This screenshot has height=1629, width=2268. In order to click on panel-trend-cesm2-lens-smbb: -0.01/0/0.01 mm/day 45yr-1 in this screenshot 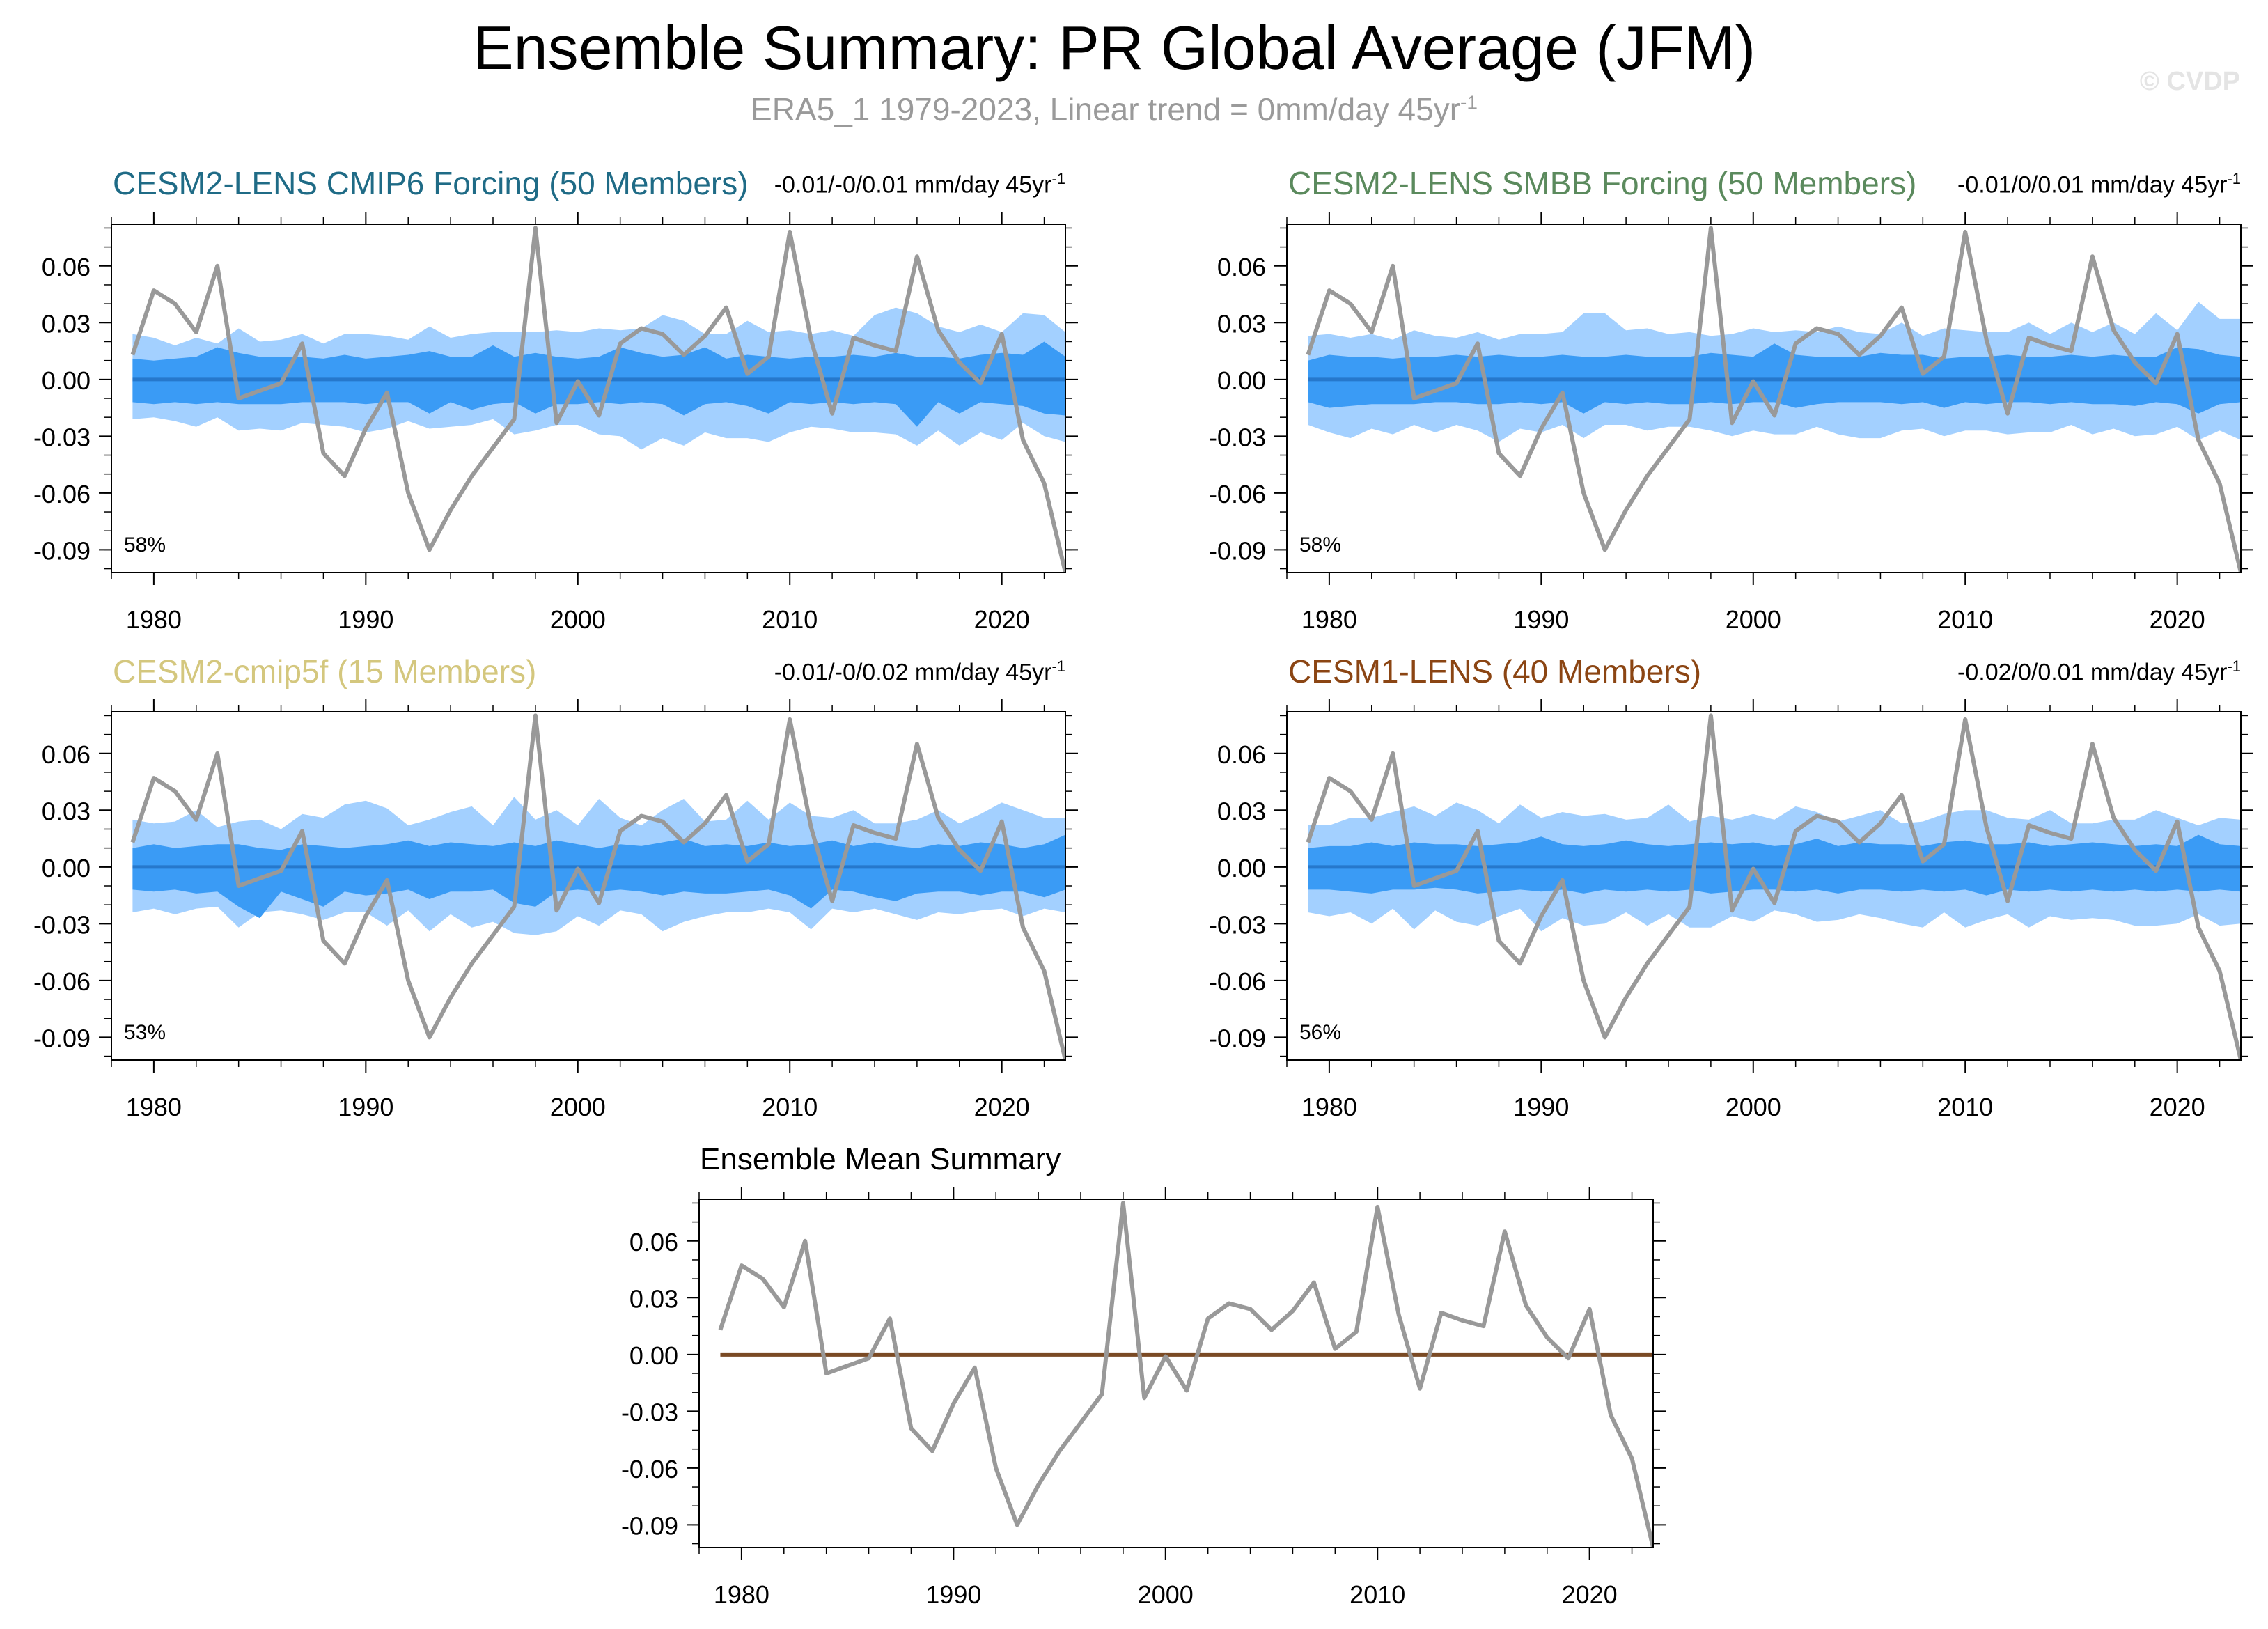, I will do `click(2099, 184)`.